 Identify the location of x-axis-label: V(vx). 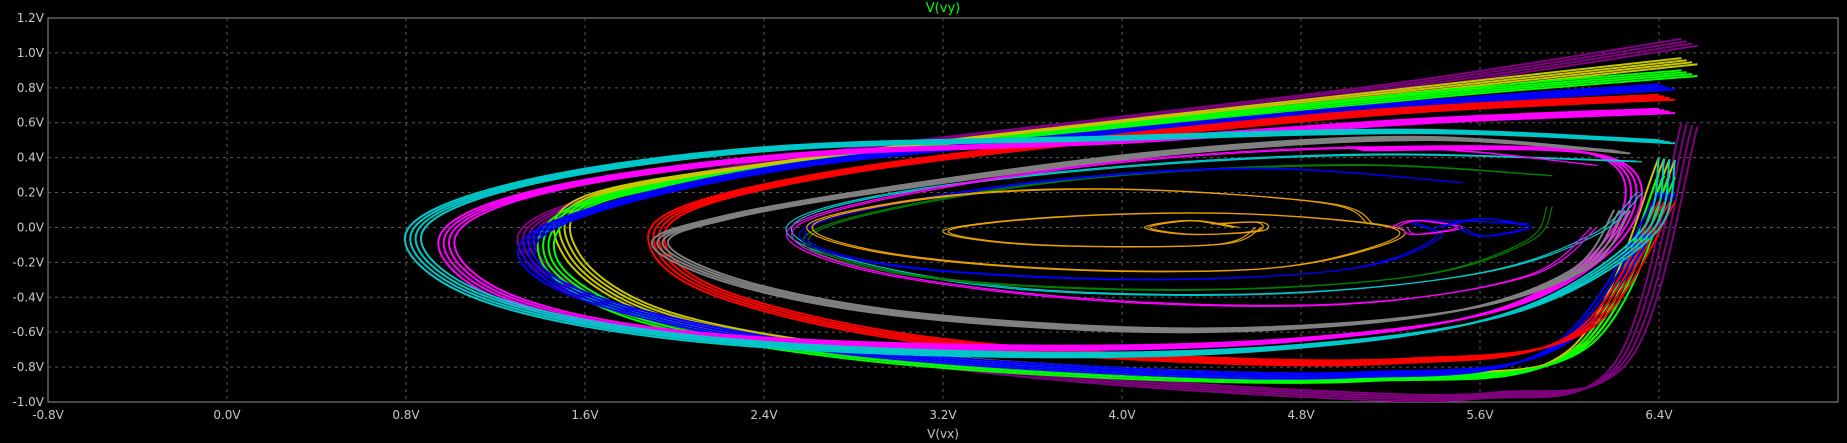
(943, 434).